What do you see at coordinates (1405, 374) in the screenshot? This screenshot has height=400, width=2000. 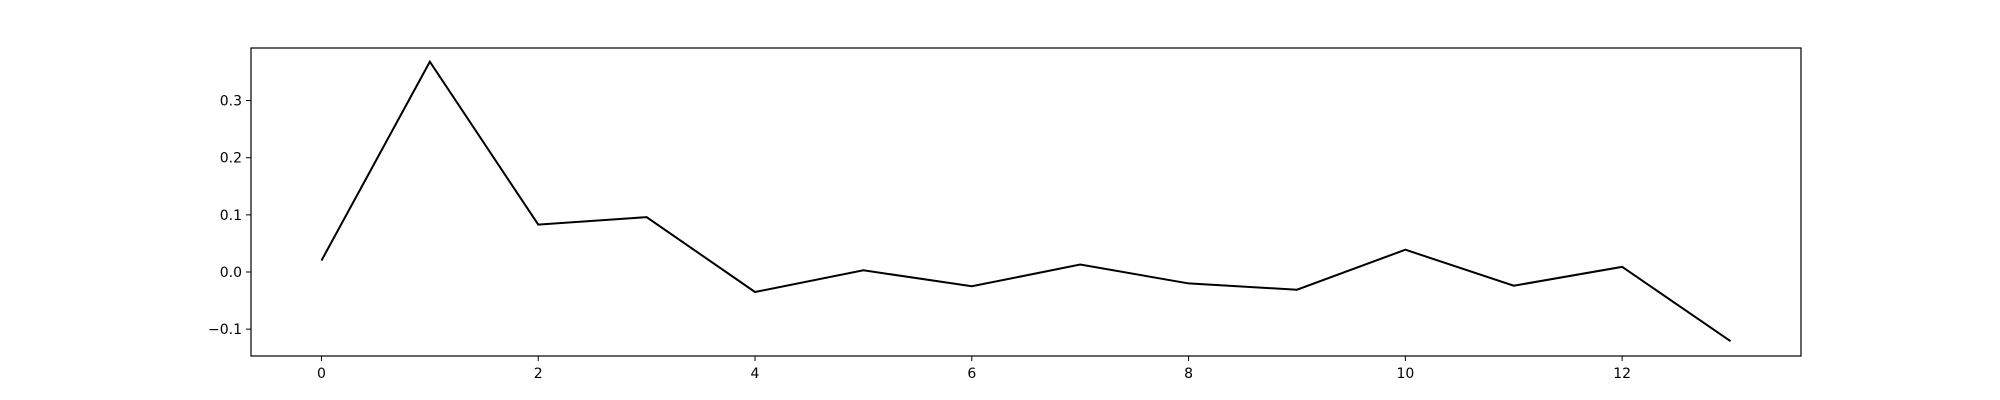 I see `x-tick-label-5: 10` at bounding box center [1405, 374].